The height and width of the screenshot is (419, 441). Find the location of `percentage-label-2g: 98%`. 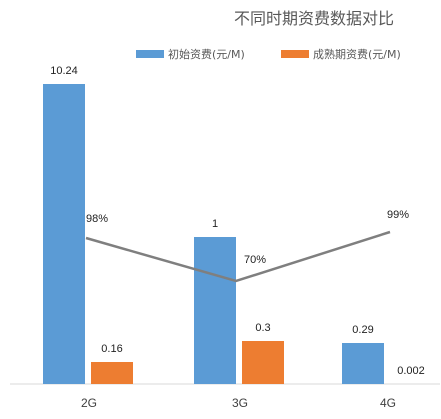

percentage-label-2g: 98% is located at coordinates (97, 219).